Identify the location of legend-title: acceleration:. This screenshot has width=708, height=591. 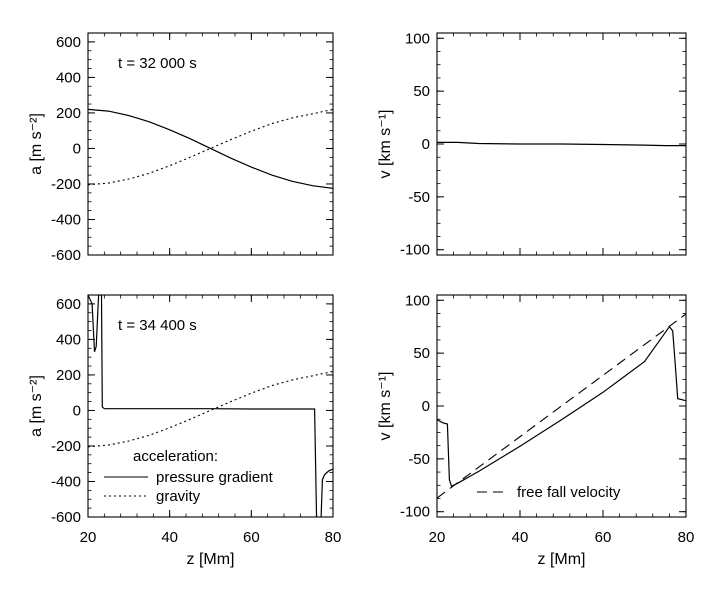
(175, 456).